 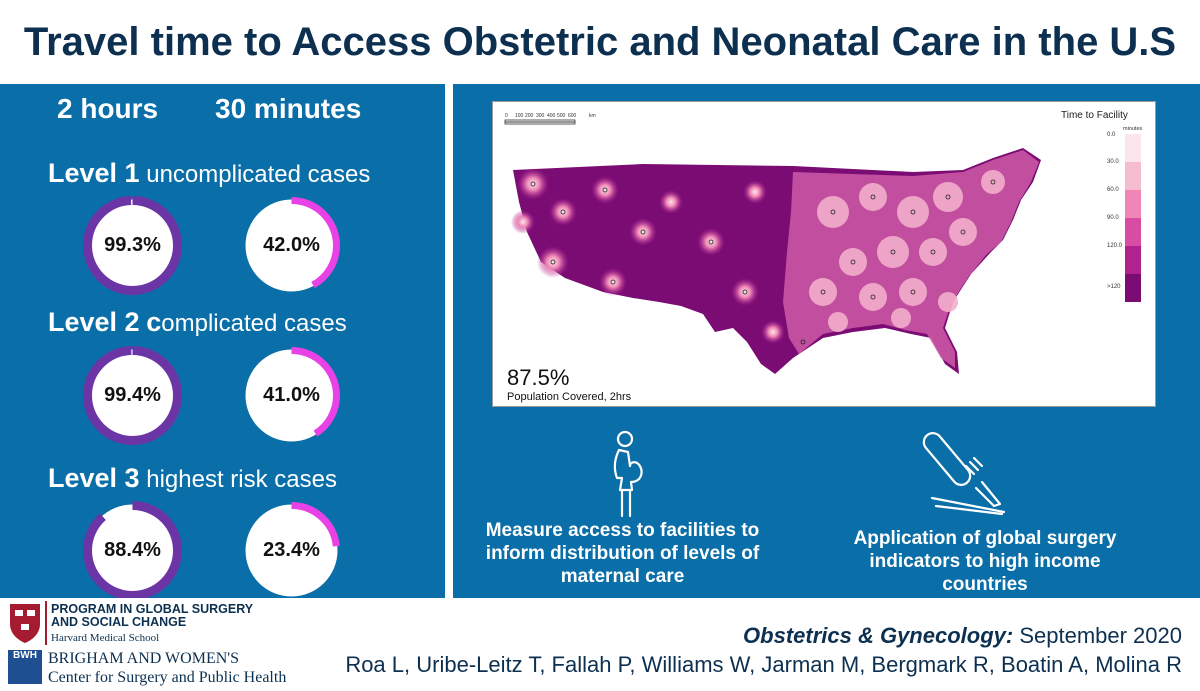 I want to click on ring-percent-label: 88.4%, so click(x=132, y=550).